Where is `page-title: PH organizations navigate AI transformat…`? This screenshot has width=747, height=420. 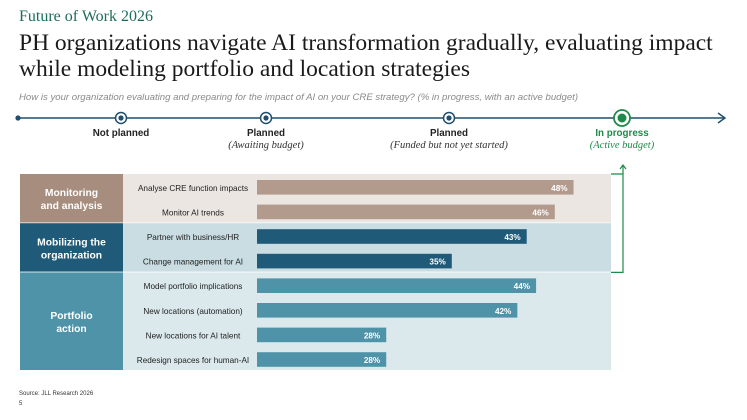
page-title: PH organizations navigate AI transformat… is located at coordinates (366, 56).